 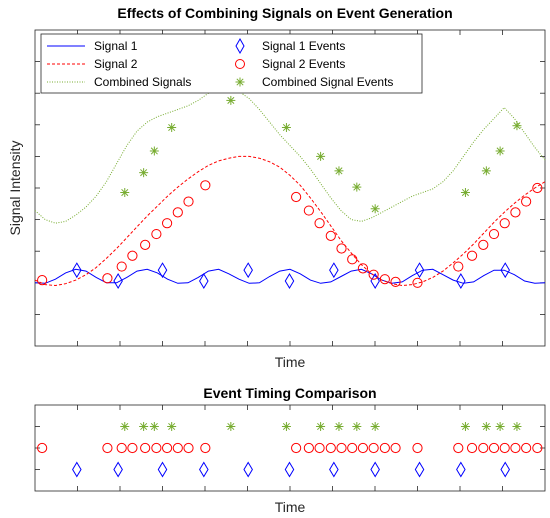 I want to click on legend-marker-signal-2-events, so click(x=240, y=64).